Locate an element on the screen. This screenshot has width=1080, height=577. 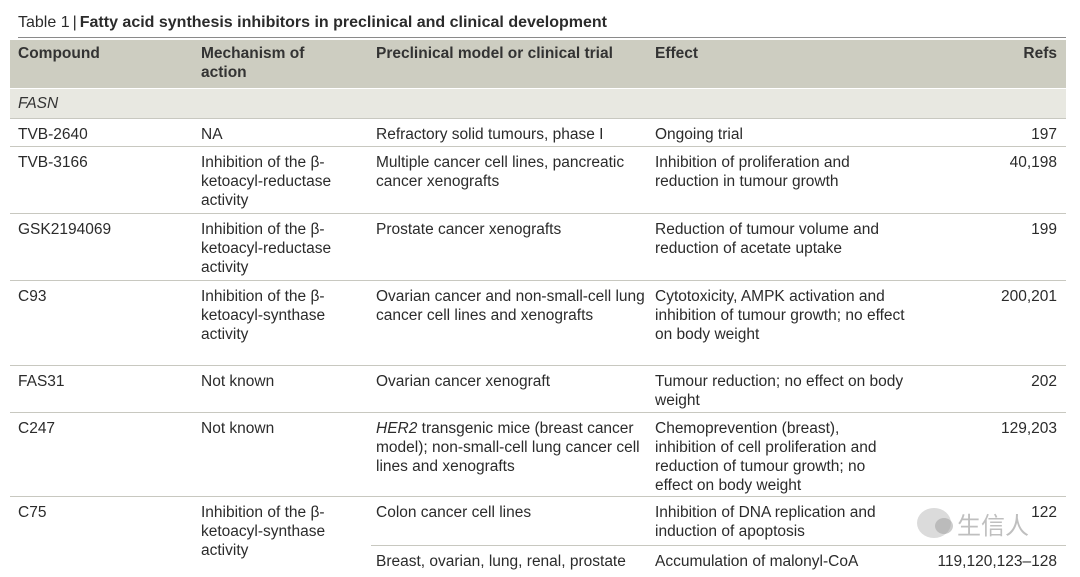
gene-name-italic: HER2 is located at coordinates (397, 428).